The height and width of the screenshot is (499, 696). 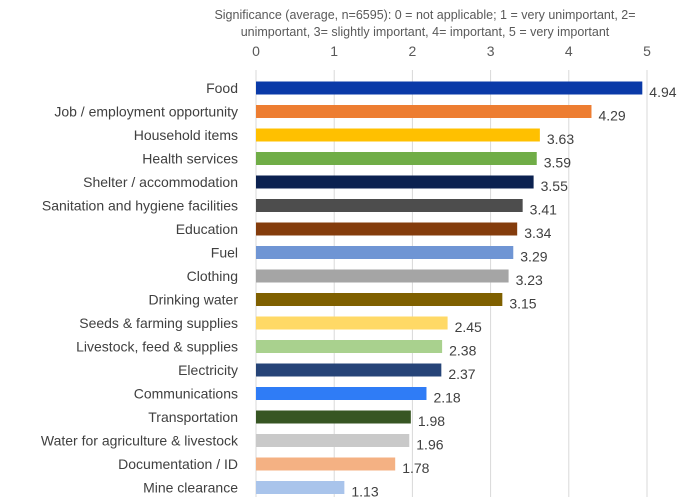 What do you see at coordinates (557, 163) in the screenshot?
I see `data-label: 3.59` at bounding box center [557, 163].